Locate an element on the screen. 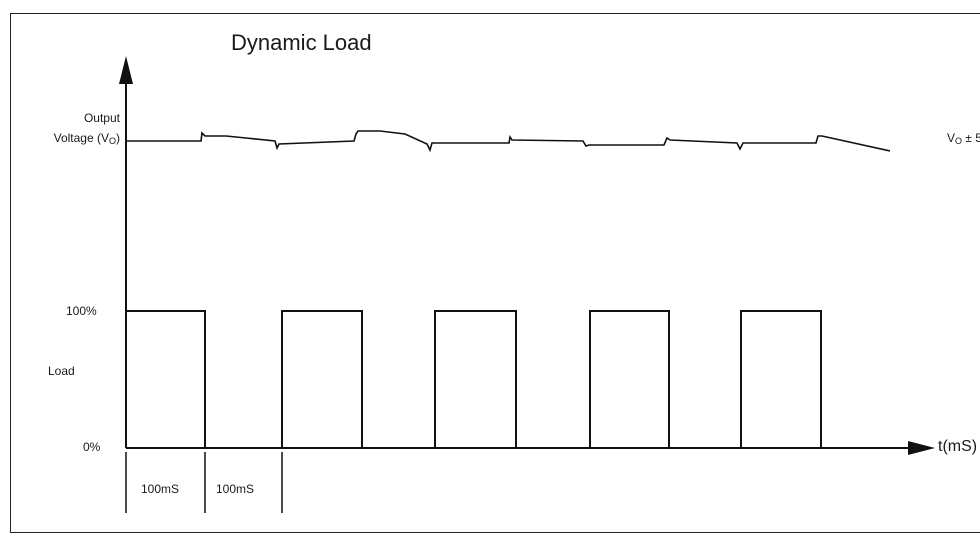 Image resolution: width=980 pixels, height=533 pixels. load-100-tick-label: 100% is located at coordinates (81, 311).